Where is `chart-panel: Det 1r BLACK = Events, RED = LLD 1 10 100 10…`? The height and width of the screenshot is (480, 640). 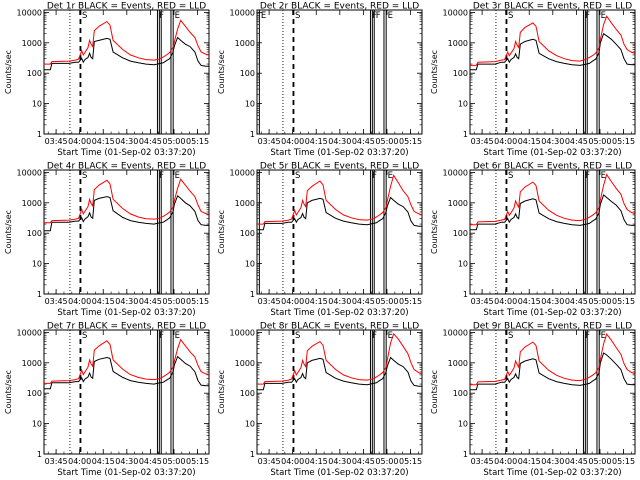
chart-panel: Det 1r BLACK = Events, RED = LLD 1 10 100 10… is located at coordinates (107, 80).